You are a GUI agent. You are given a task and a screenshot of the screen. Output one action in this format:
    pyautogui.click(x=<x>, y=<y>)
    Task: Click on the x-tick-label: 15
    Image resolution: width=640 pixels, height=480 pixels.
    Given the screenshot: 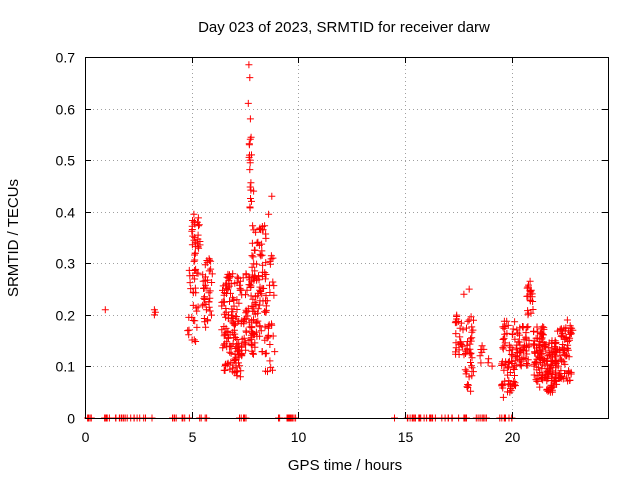 What is the action you would take?
    pyautogui.click(x=406, y=437)
    